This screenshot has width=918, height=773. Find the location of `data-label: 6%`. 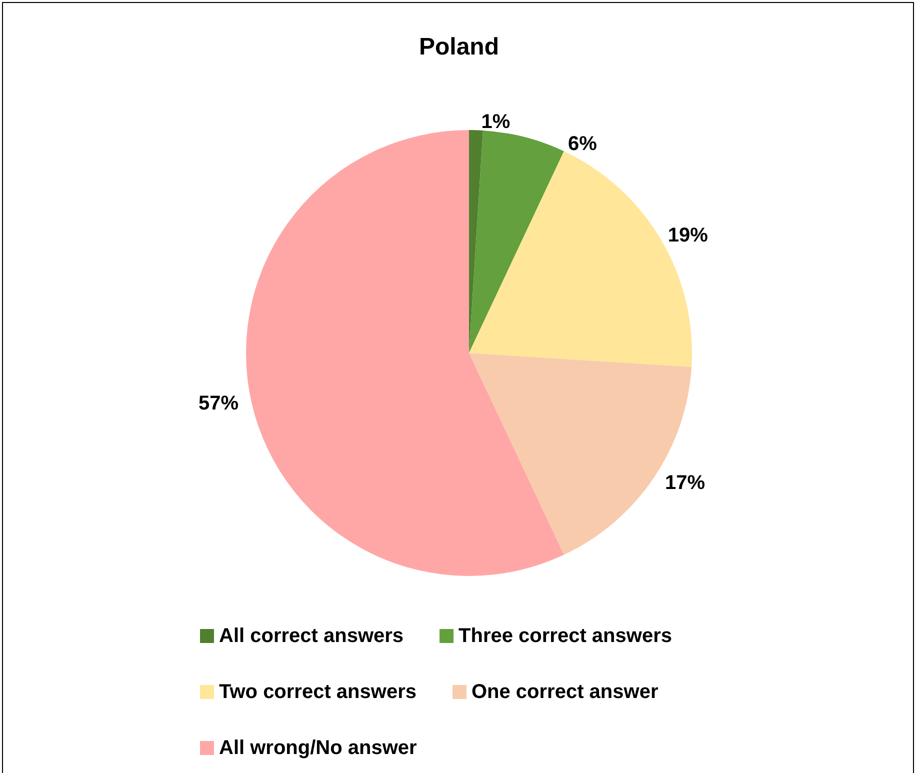

data-label: 6% is located at coordinates (583, 144).